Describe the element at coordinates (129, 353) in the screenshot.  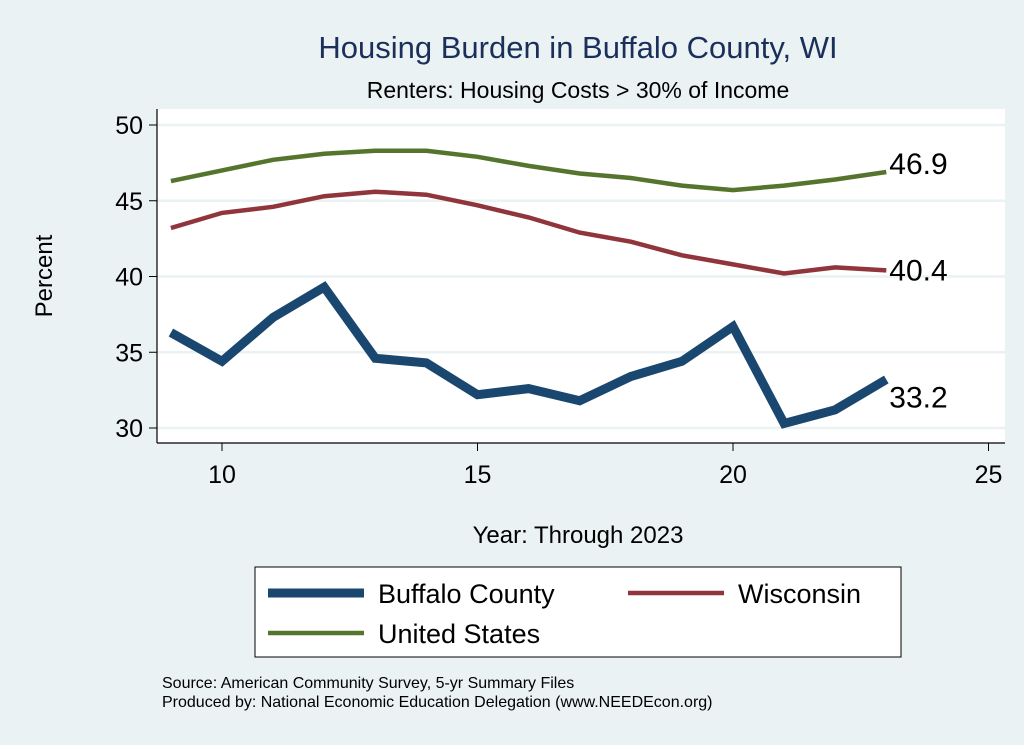
I see `y-tick-label: 35` at that location.